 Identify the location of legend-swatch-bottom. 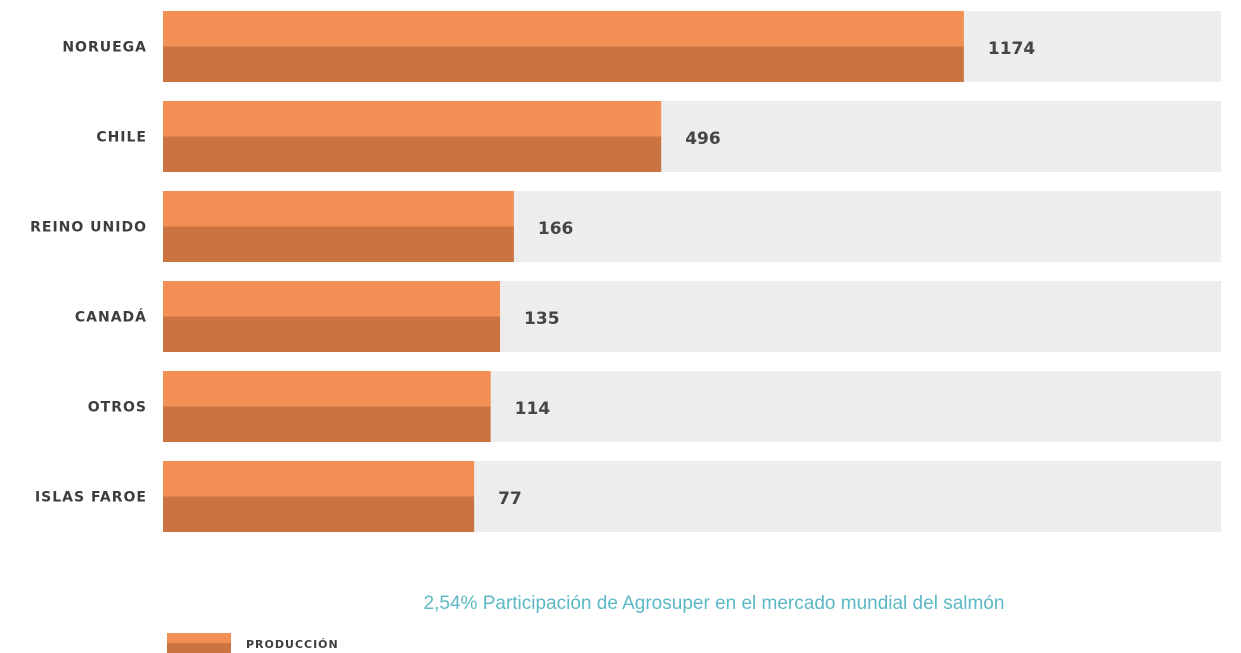
(199, 648).